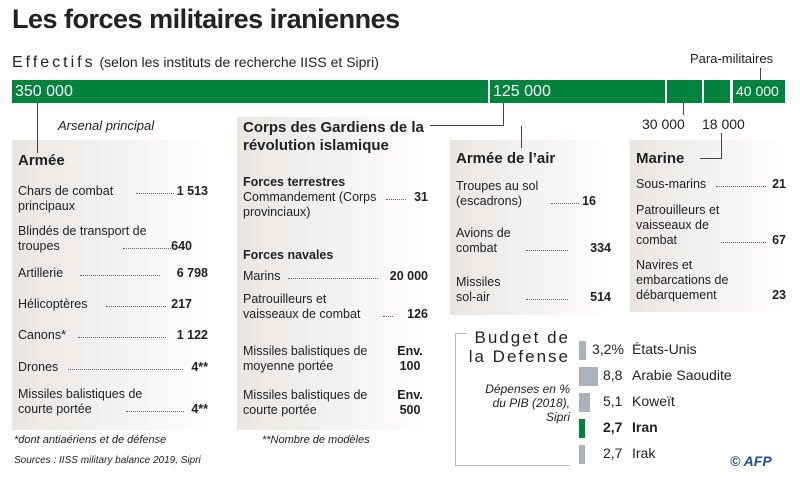 This screenshot has width=800, height=478. I want to click on air-panel, so click(532, 227).